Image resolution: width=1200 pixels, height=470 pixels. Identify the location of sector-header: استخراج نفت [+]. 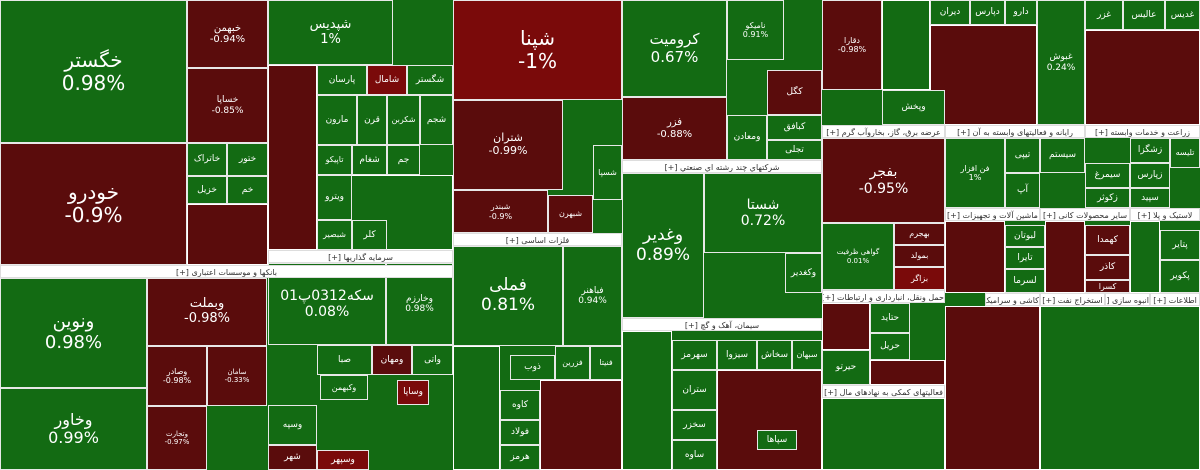
(1072, 299).